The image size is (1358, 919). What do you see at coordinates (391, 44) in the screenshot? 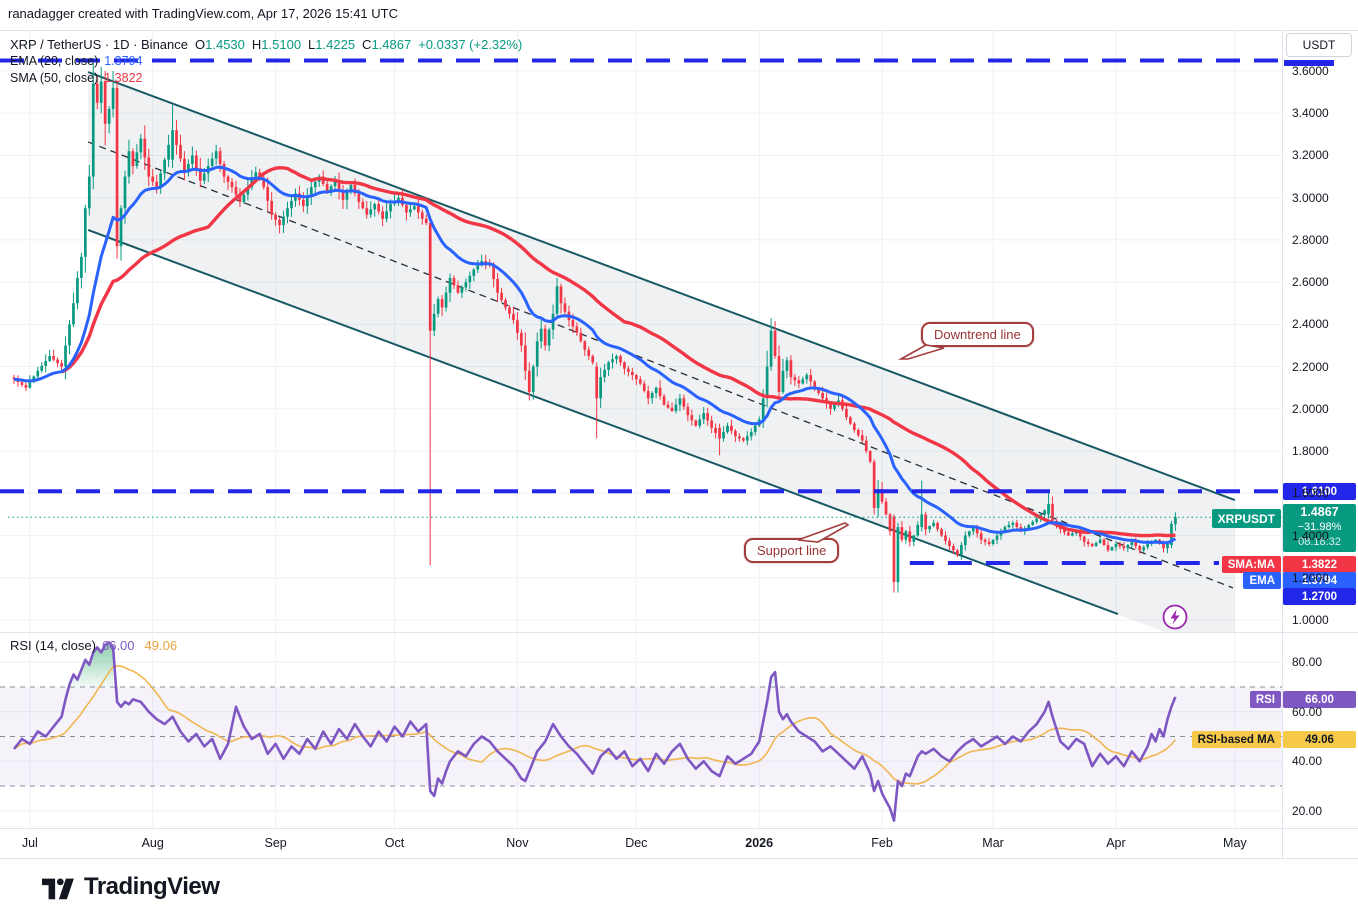
I see `close-value: 1.4867` at bounding box center [391, 44].